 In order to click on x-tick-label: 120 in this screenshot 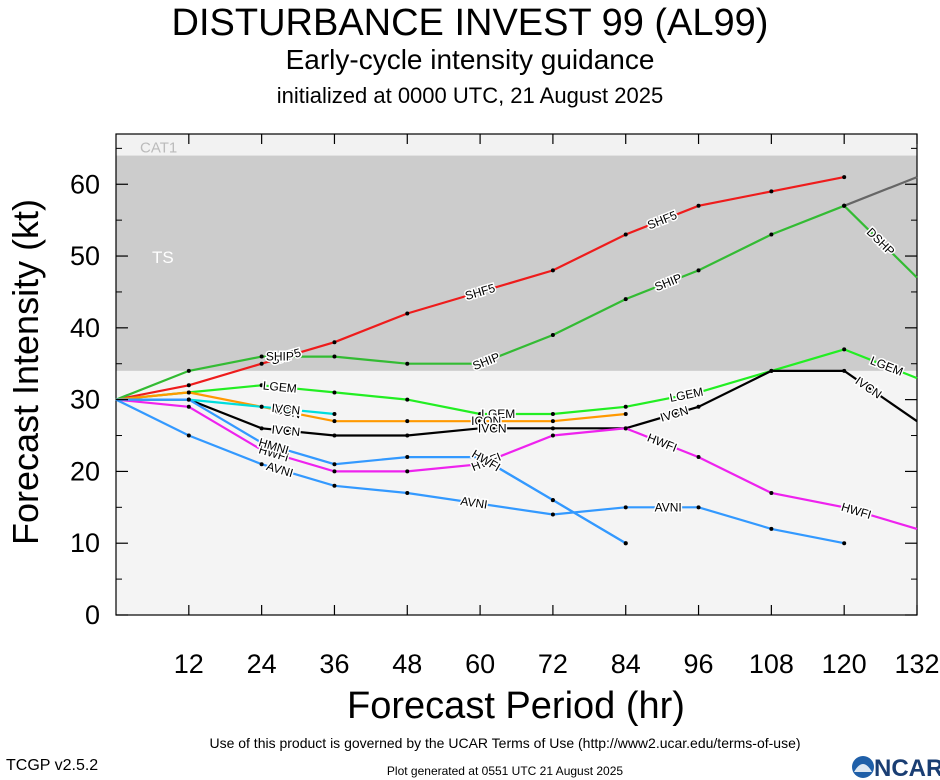, I will do `click(844, 664)`.